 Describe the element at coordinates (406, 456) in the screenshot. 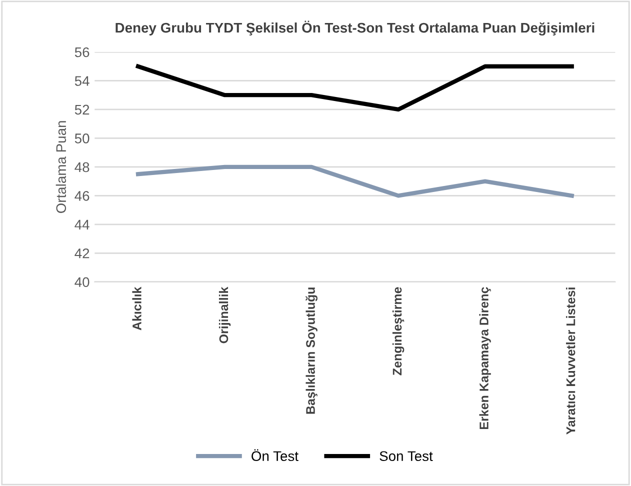

I see `legend-label: Son Test` at that location.